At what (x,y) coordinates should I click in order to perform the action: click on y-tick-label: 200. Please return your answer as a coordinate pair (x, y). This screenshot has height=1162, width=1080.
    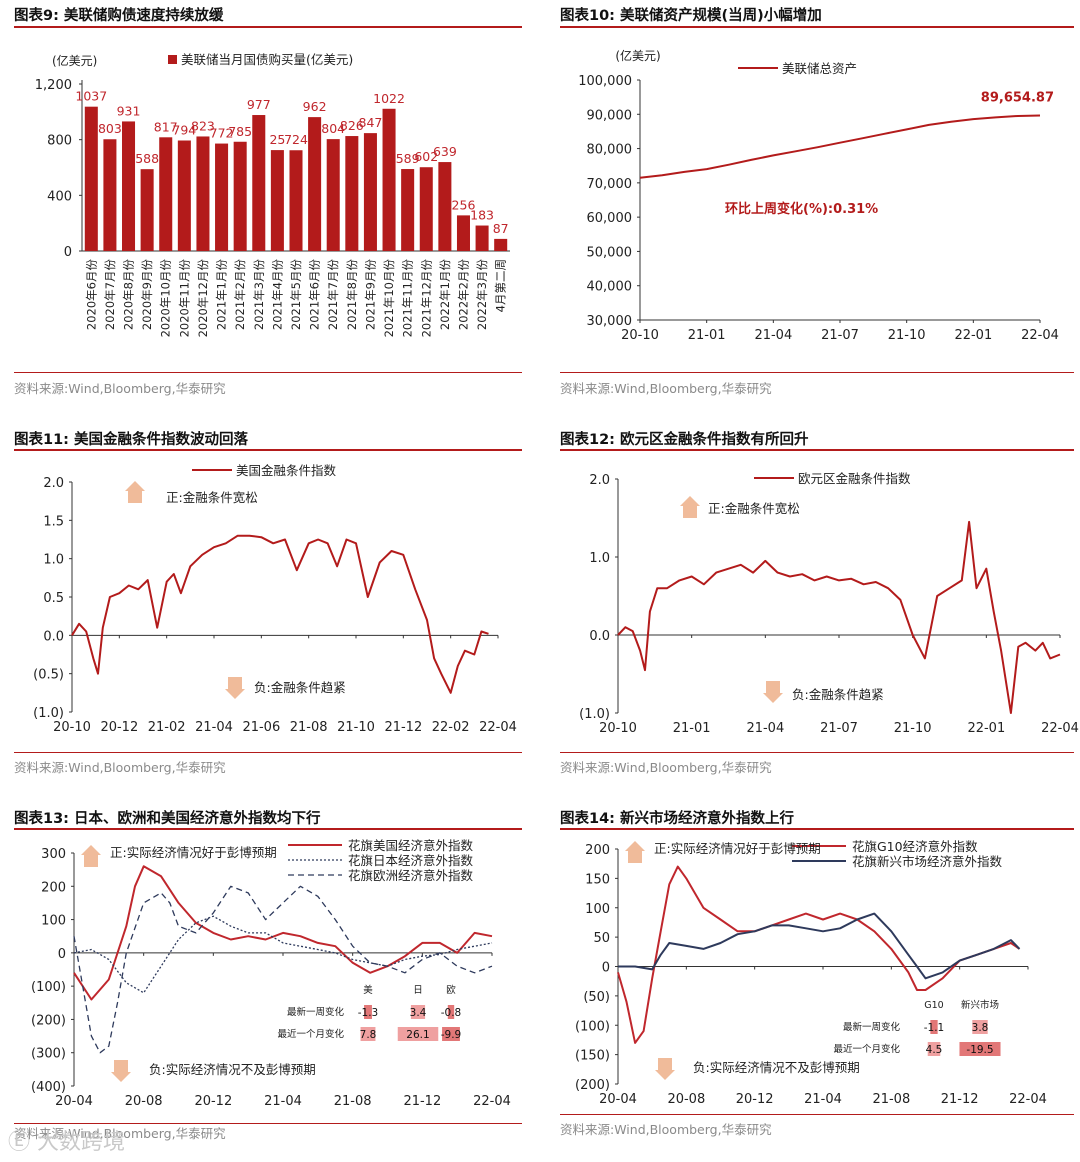
    Looking at the image, I should click on (53, 887).